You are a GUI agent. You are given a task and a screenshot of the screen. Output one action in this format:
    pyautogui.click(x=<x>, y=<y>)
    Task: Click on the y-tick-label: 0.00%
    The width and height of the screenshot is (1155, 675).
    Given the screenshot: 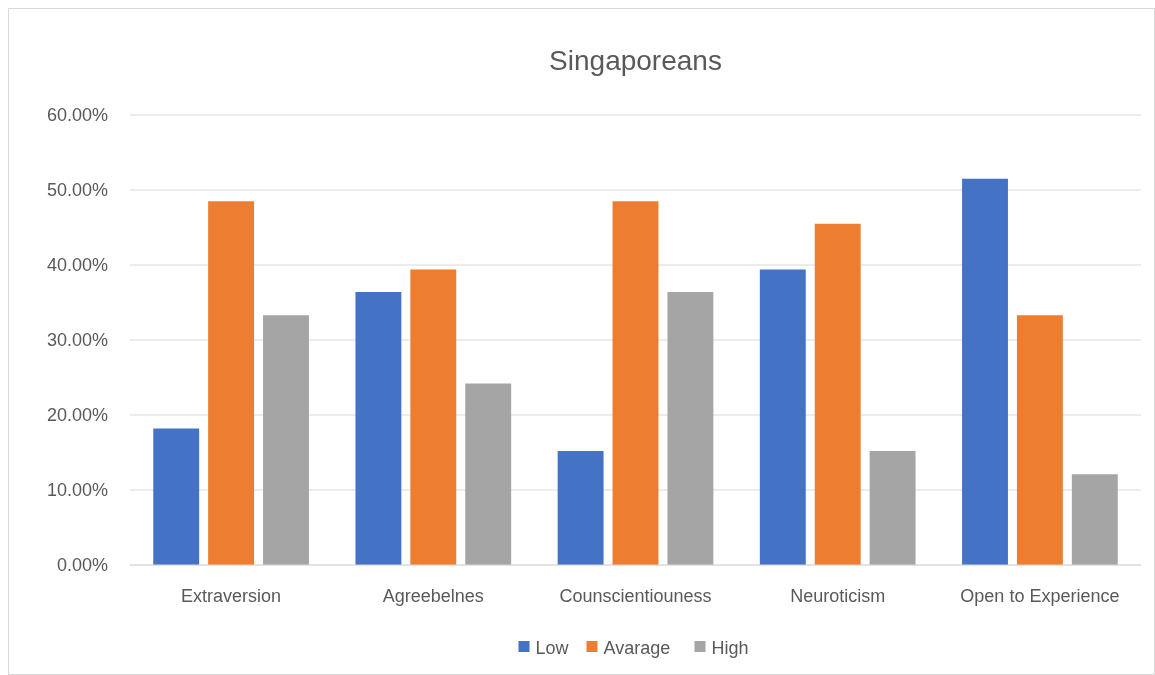 What is the action you would take?
    pyautogui.click(x=82, y=565)
    